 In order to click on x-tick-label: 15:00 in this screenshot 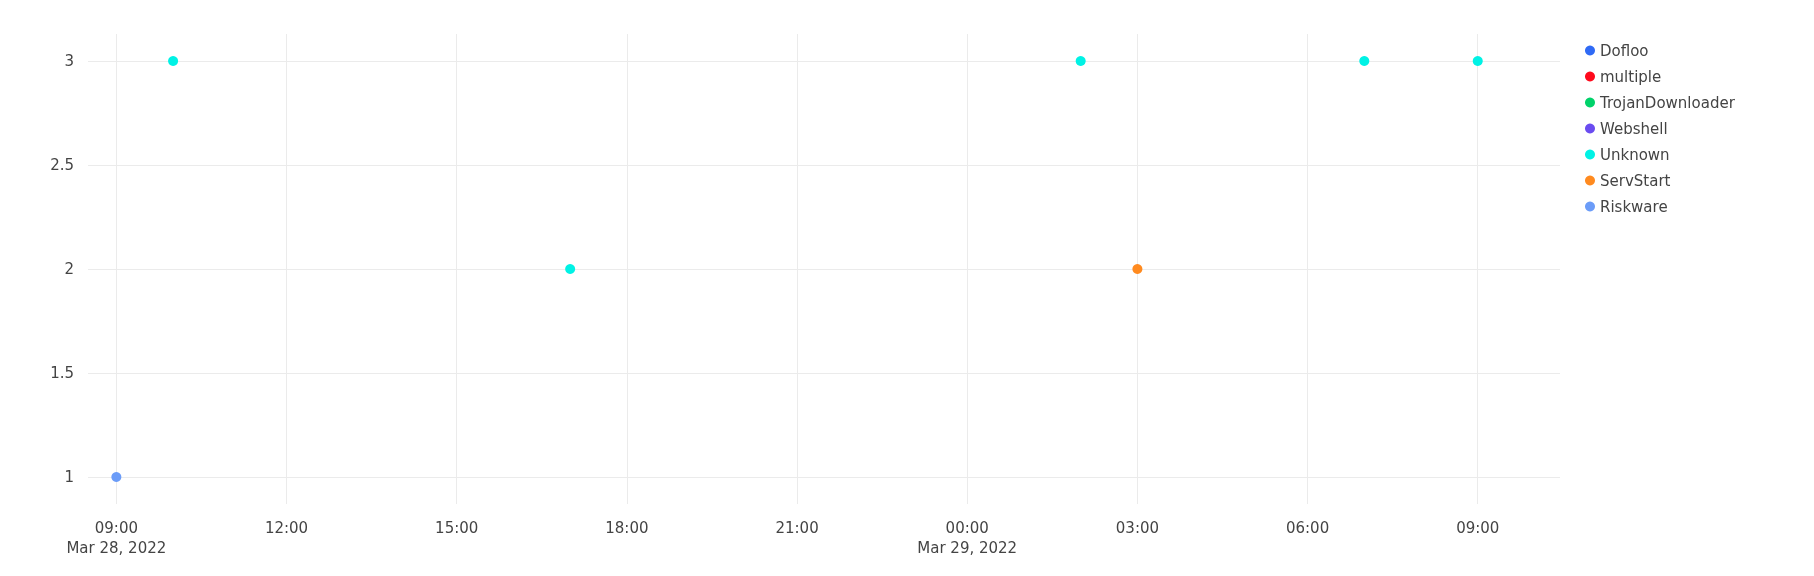, I will do `click(457, 528)`.